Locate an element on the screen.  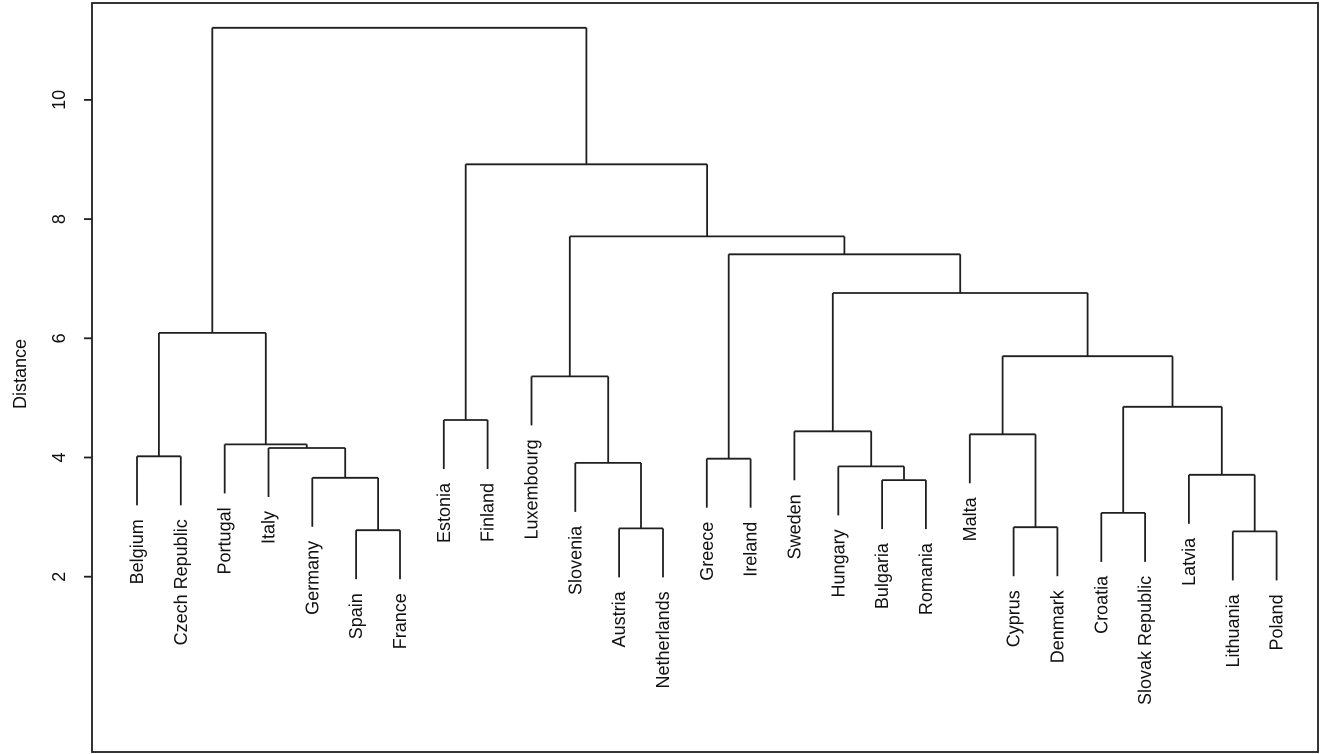
leaf-label-poland: Poland is located at coordinates (1277, 622).